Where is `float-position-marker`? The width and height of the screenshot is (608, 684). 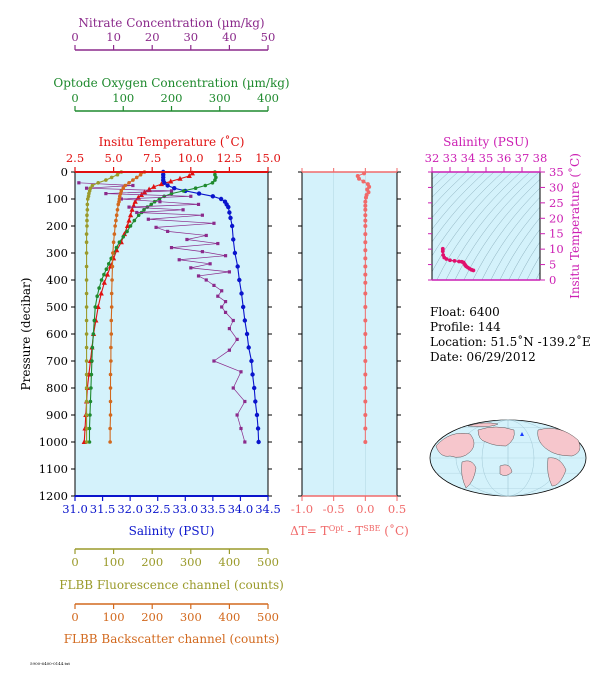 float-position-marker is located at coordinates (522, 434).